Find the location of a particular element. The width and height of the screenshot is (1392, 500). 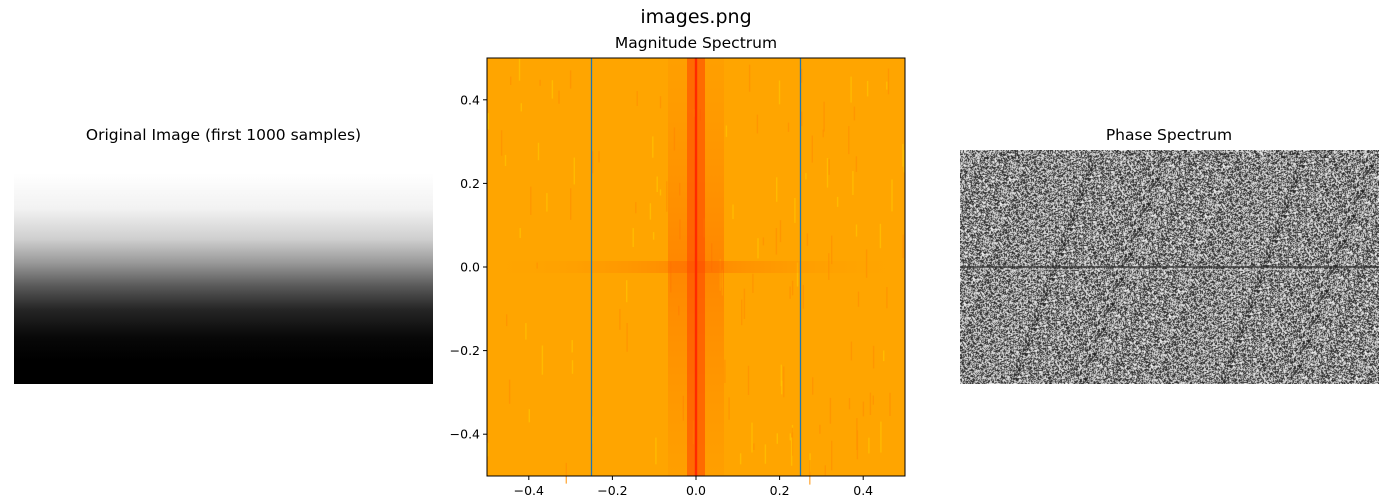

y-tick-label: 0.4 is located at coordinates (470, 99).